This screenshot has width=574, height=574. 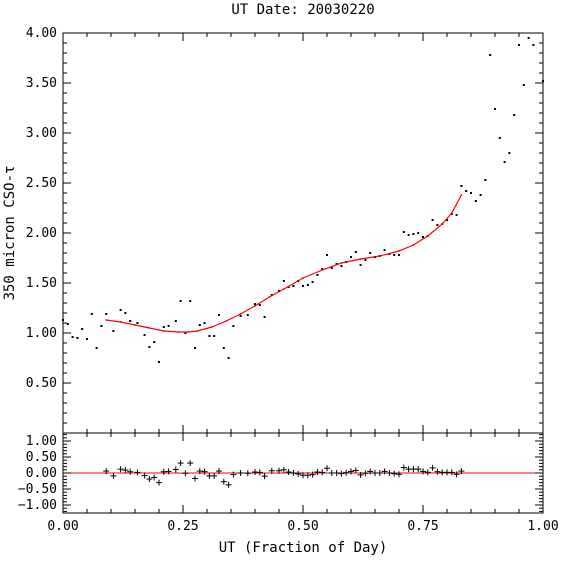 I want to click on main-y-tick-label: 0.50, so click(x=41, y=383).